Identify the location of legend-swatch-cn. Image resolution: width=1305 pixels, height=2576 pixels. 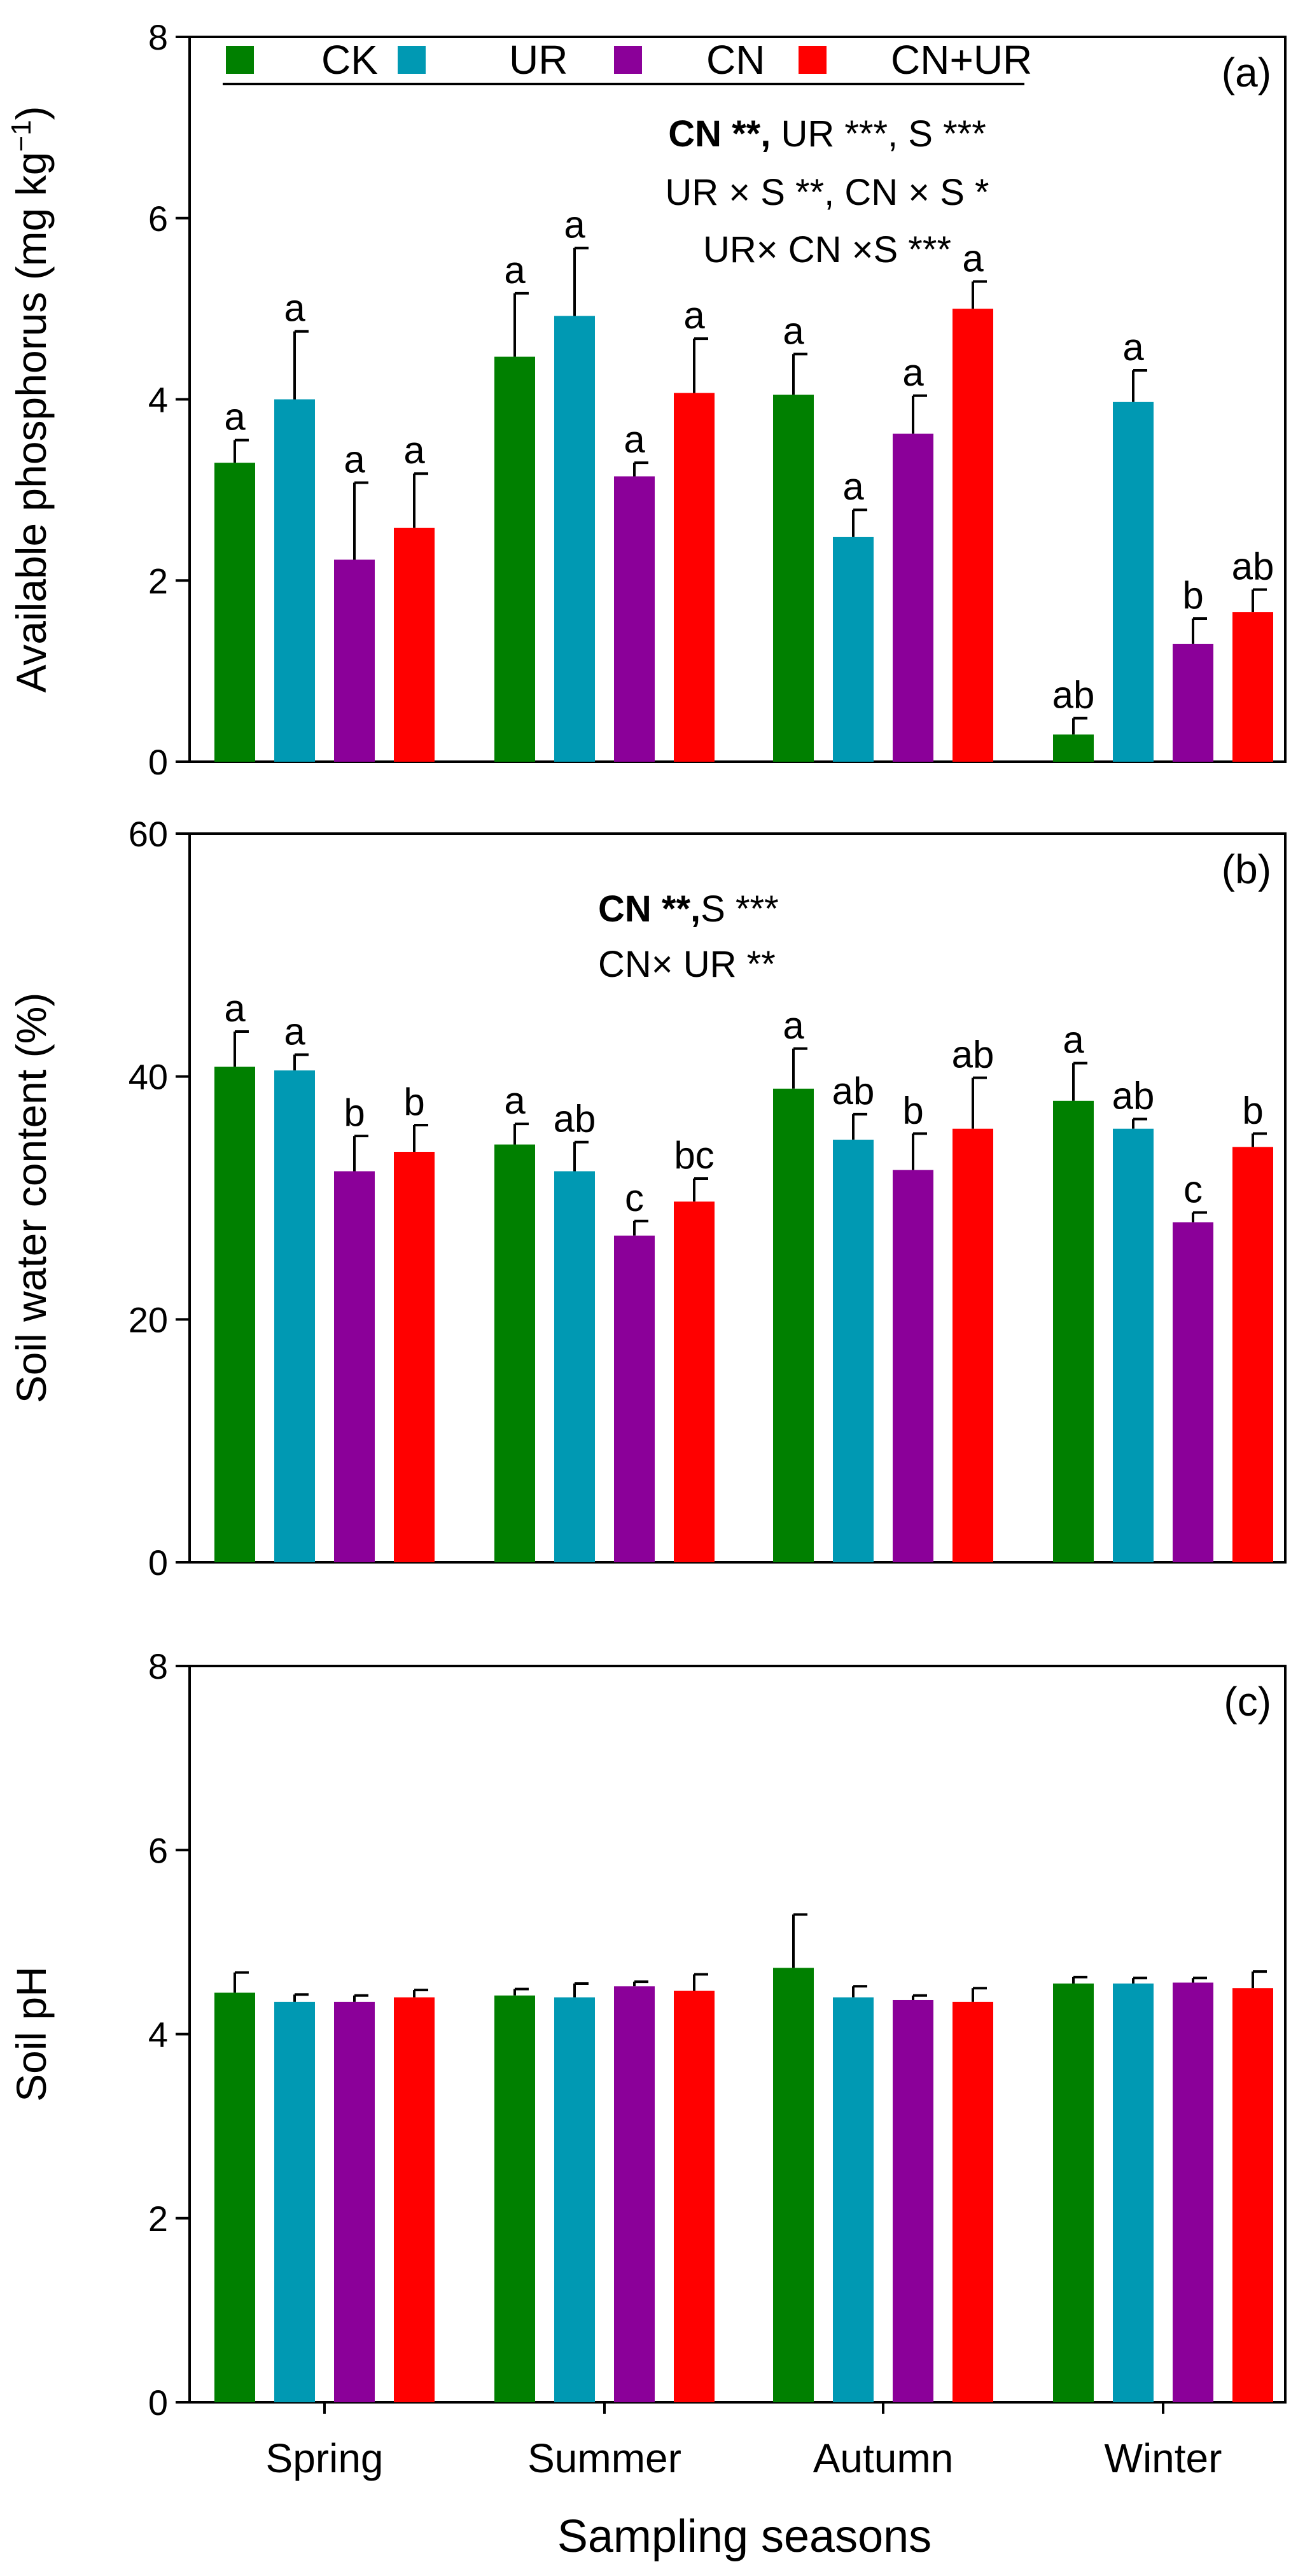
(628, 60).